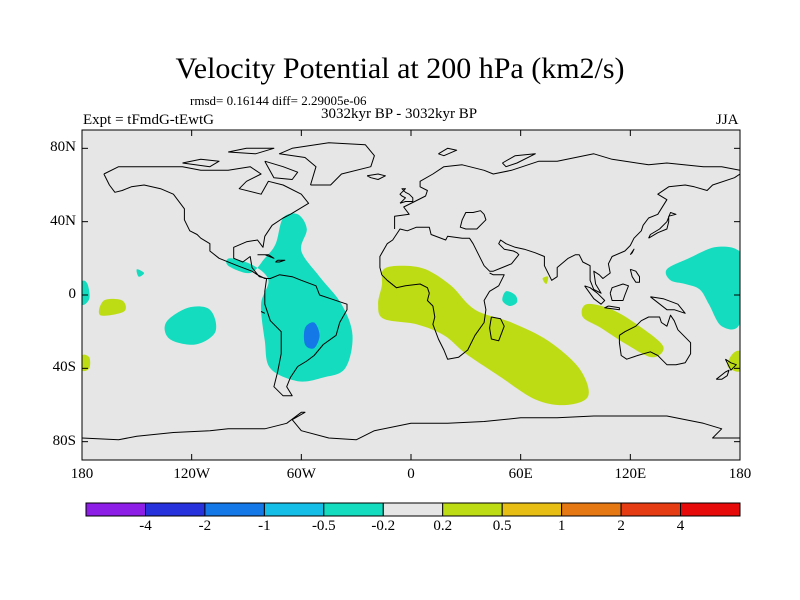  What do you see at coordinates (72, 294) in the screenshot?
I see `y-tick-label: 0` at bounding box center [72, 294].